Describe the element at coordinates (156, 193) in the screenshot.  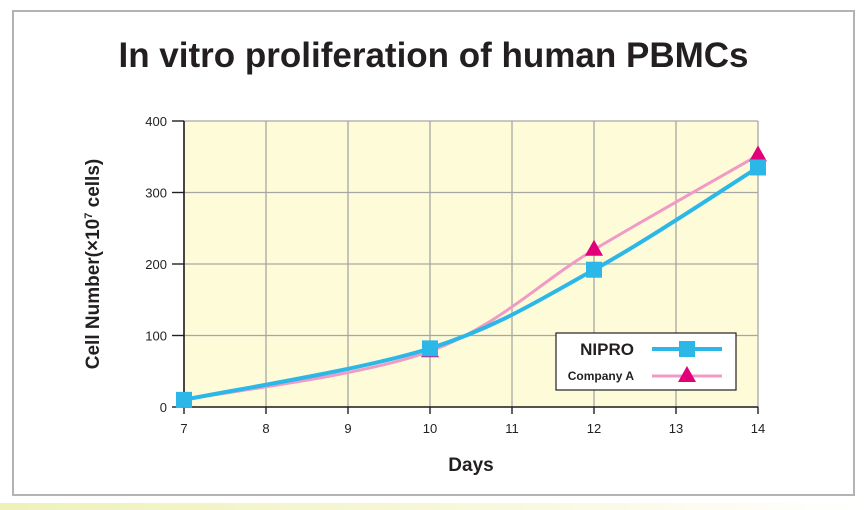
I see `y-tick-label: 300` at that location.